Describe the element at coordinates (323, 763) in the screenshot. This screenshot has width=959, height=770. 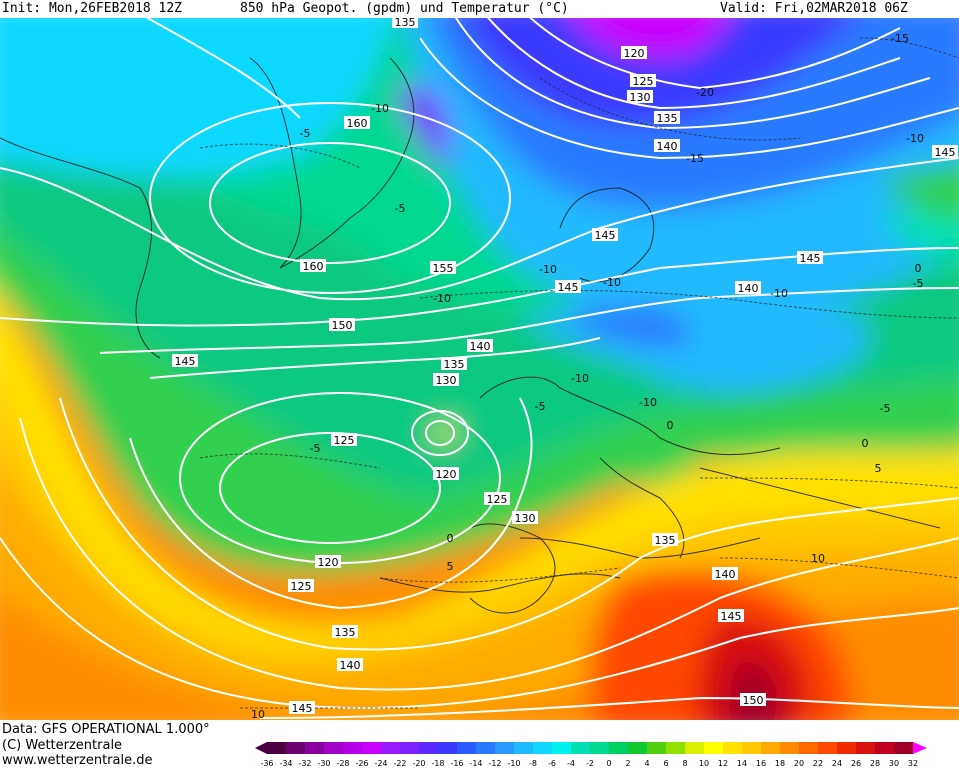
I see `legend-tick: -30` at that location.